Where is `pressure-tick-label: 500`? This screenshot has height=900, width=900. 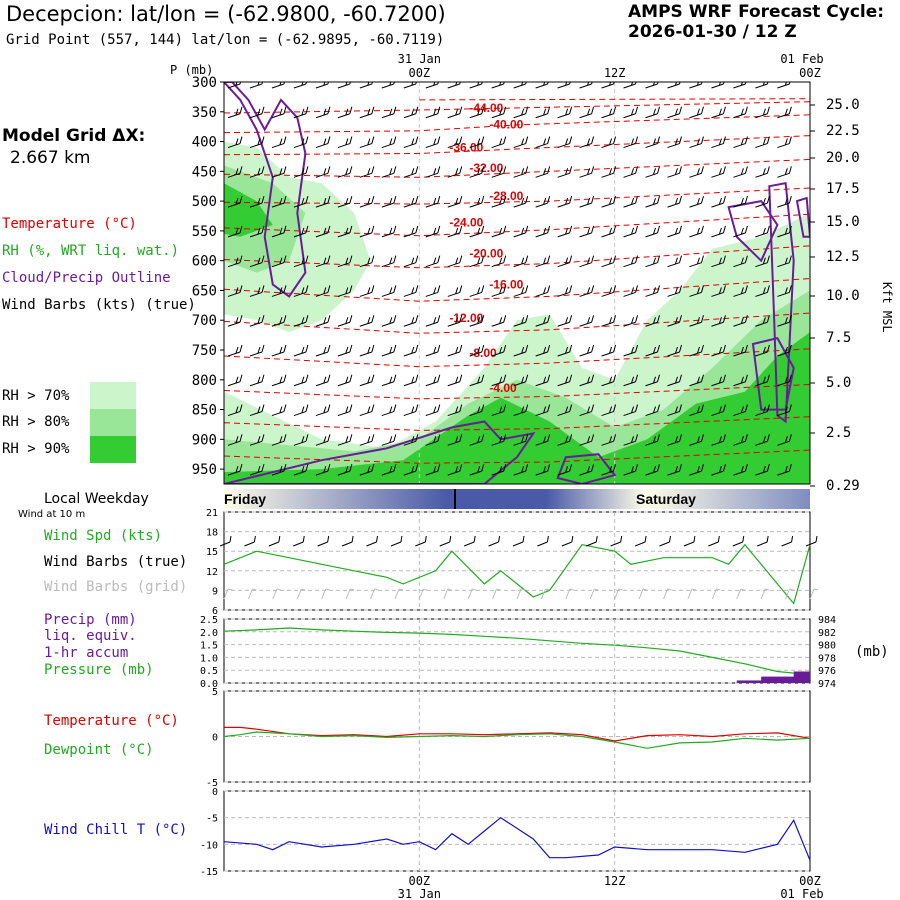 pressure-tick-label: 500 is located at coordinates (204, 202).